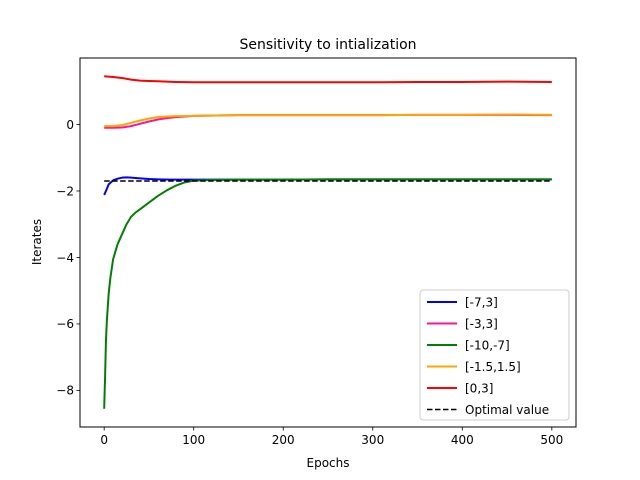  Describe the element at coordinates (65, 191) in the screenshot. I see `y-tick-label: −2` at that location.